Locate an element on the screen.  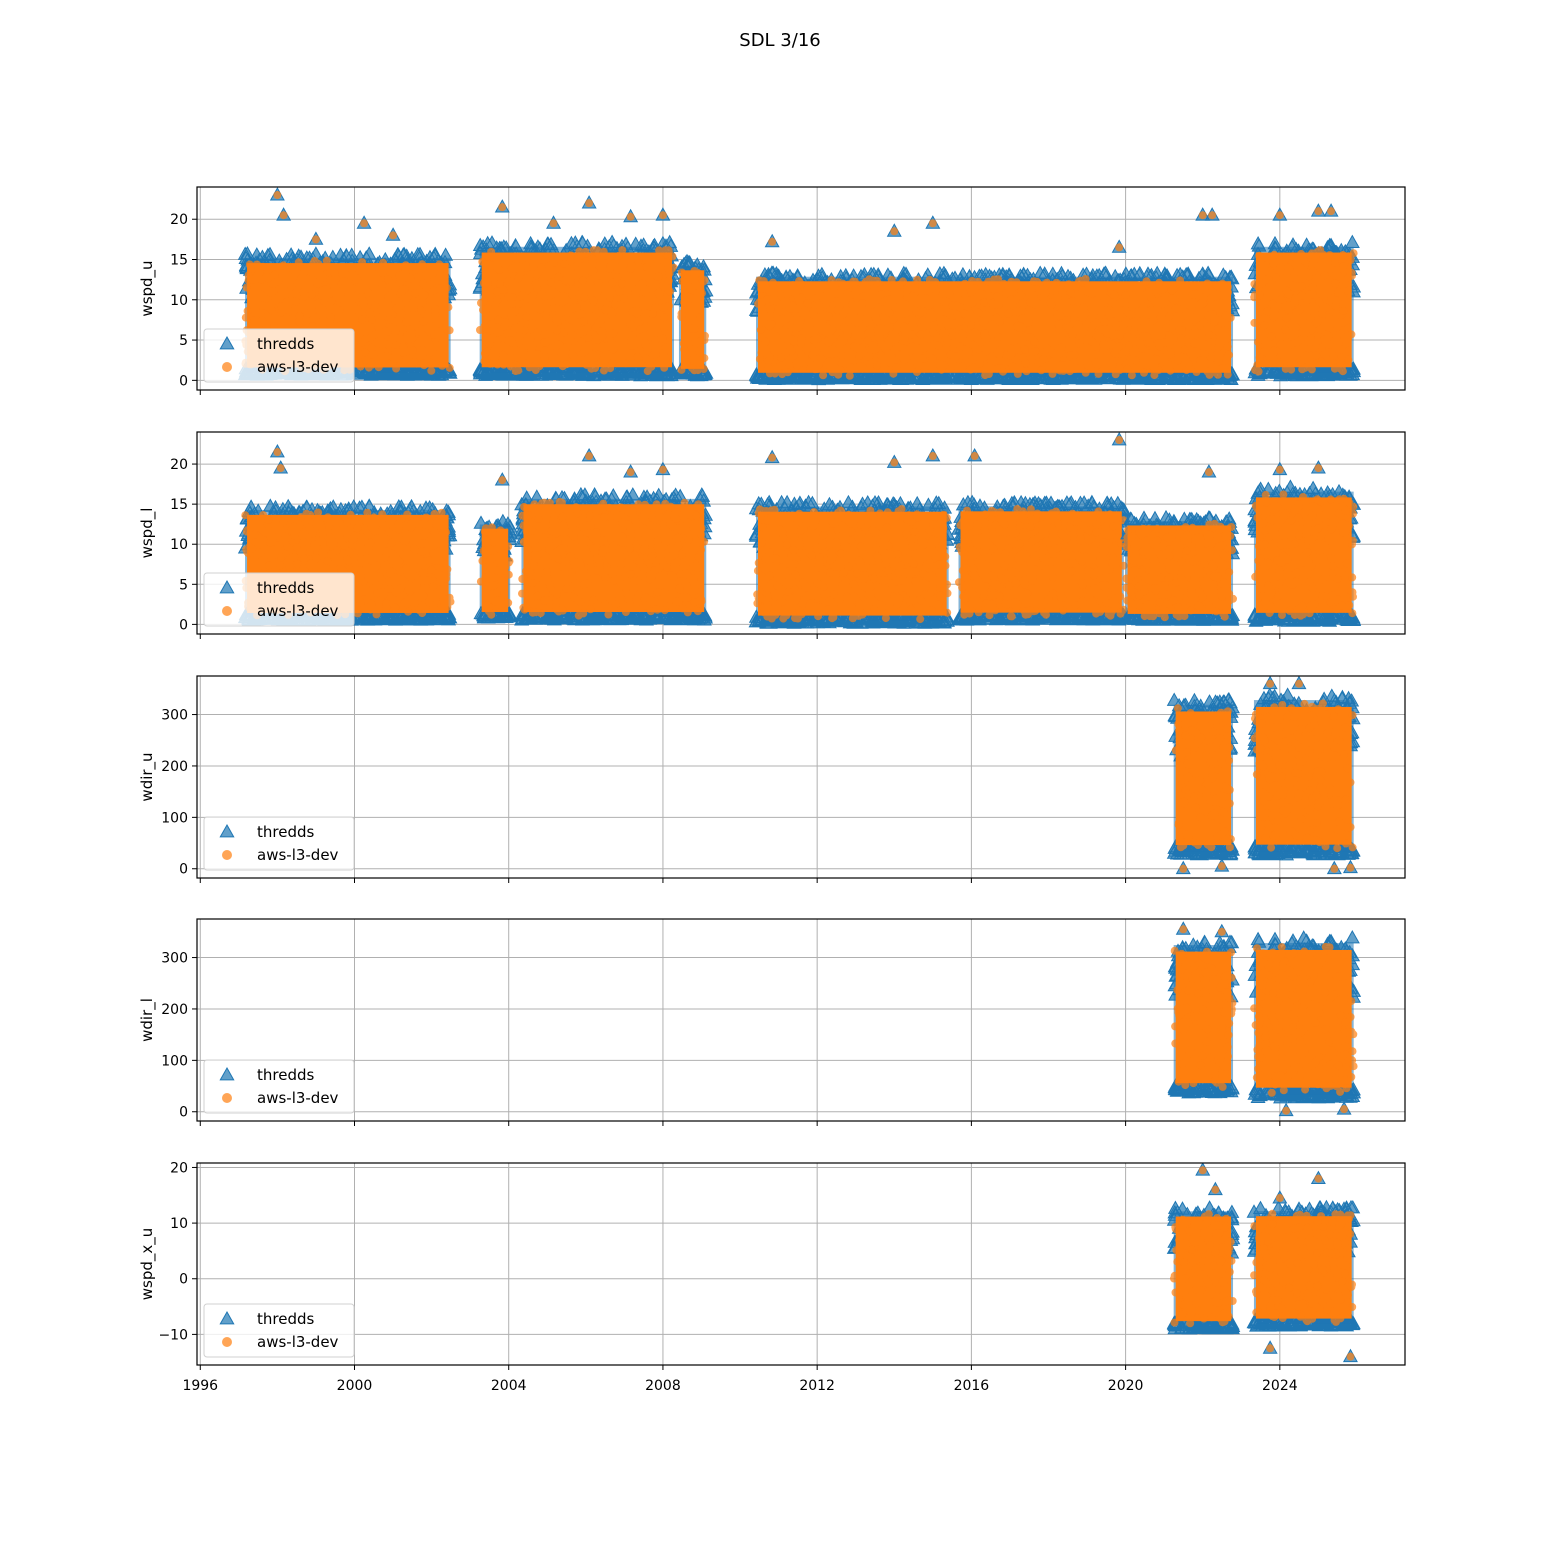
y-axis-label: wspd_l is located at coordinates (147, 533).